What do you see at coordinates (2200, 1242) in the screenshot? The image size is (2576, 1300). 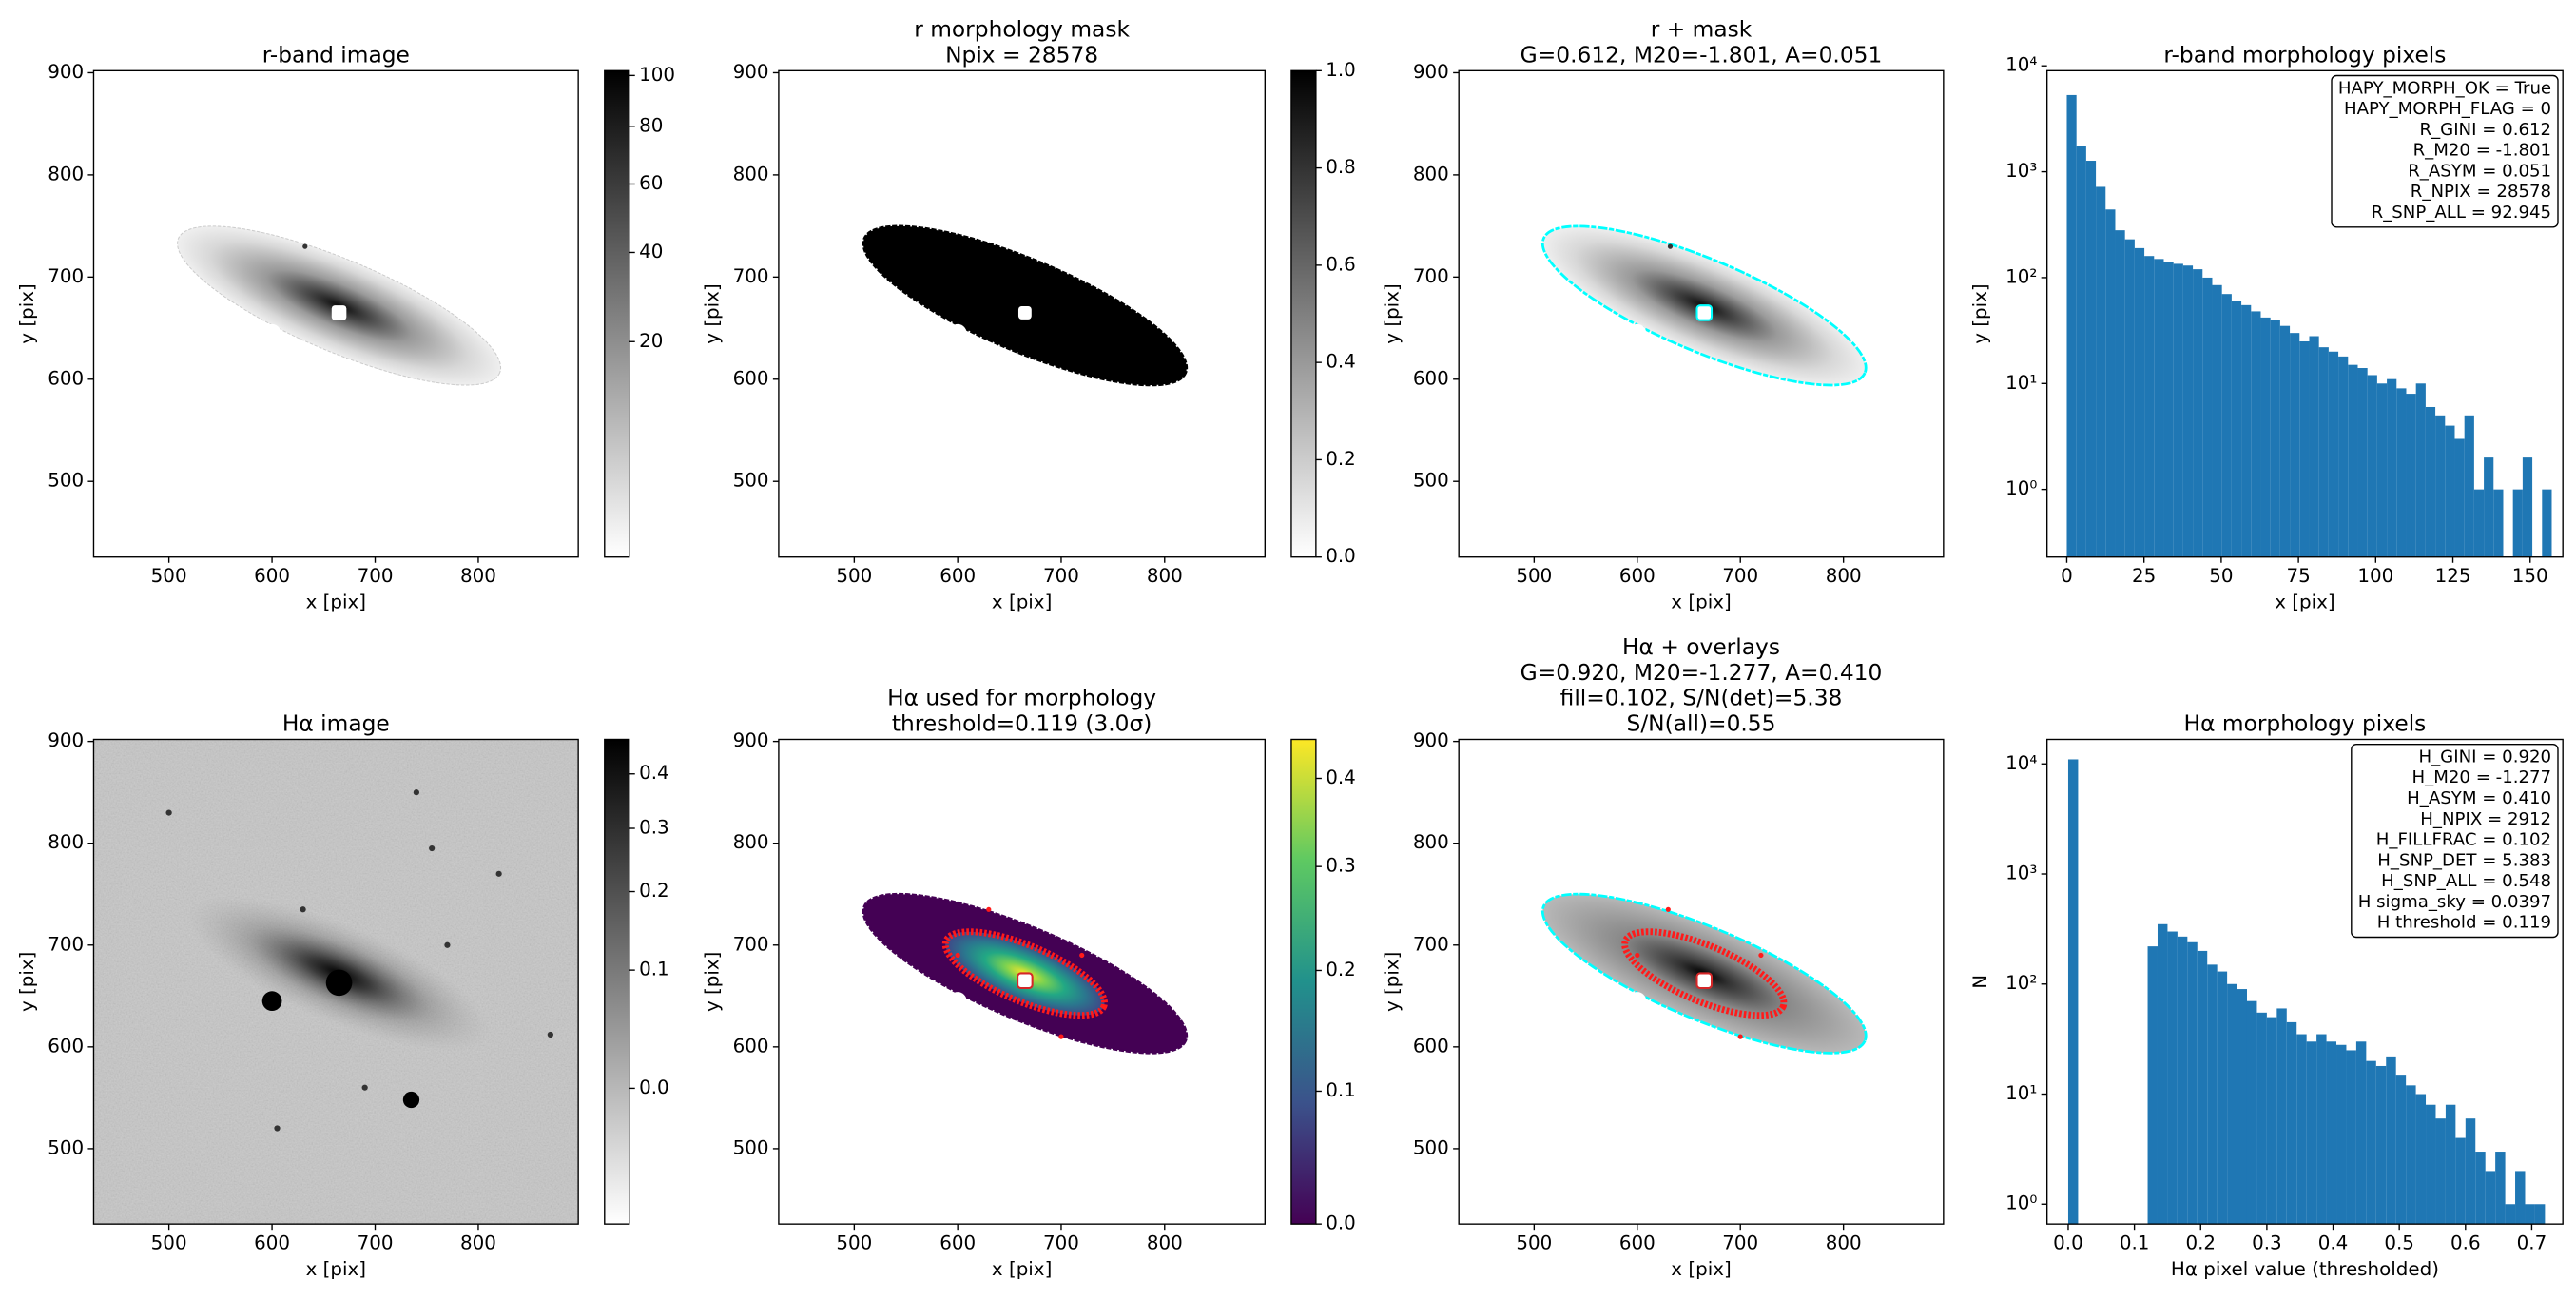 I see `x-tick-label: 0.2` at bounding box center [2200, 1242].